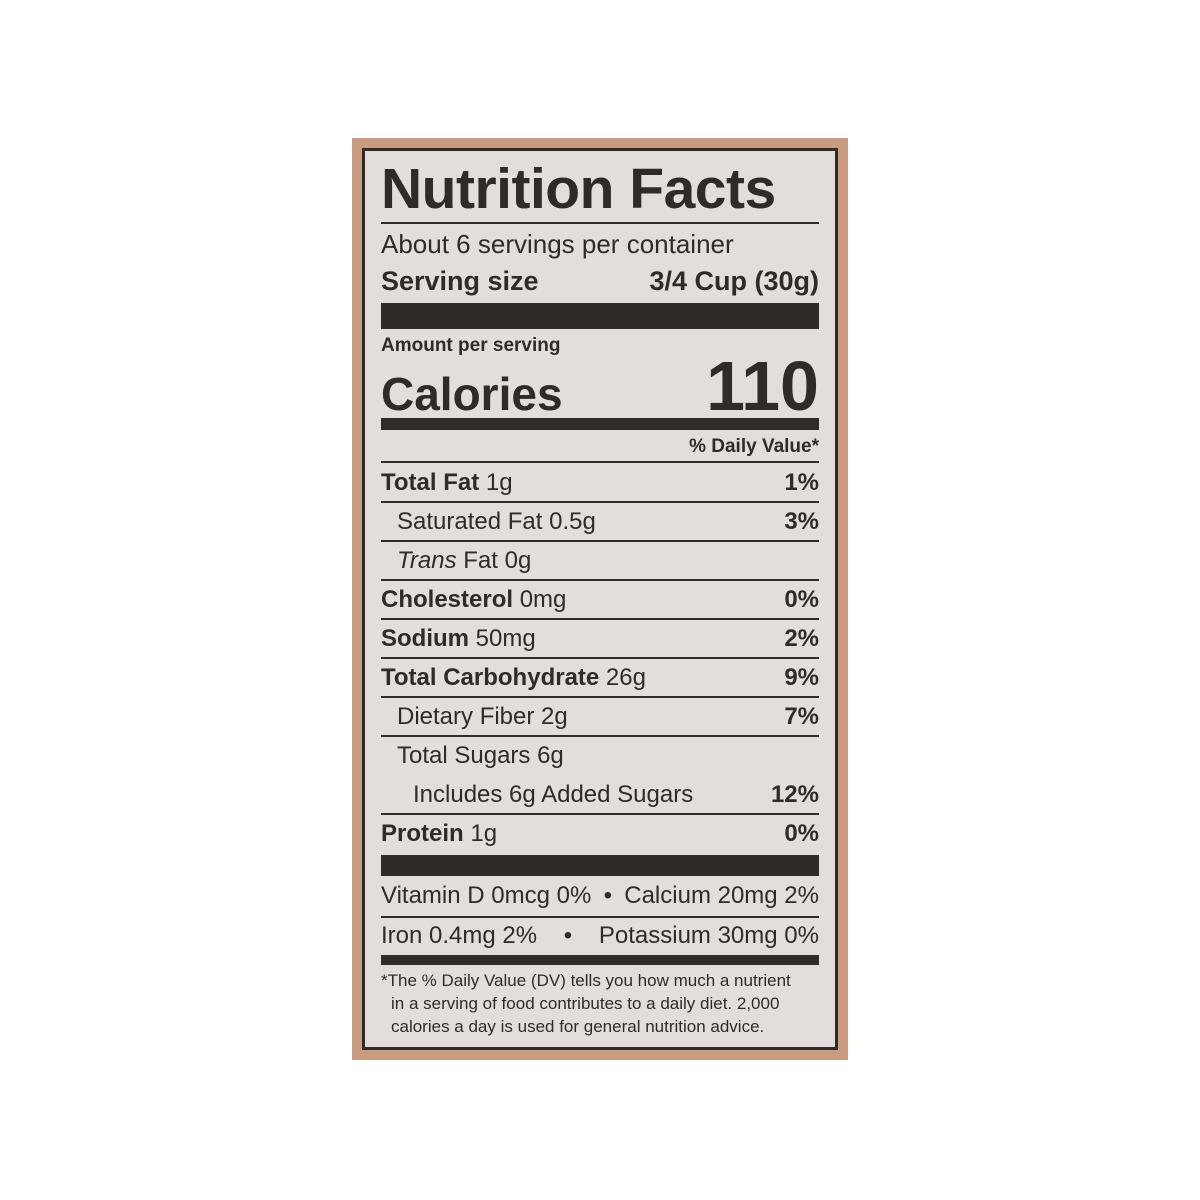  Describe the element at coordinates (600, 639) in the screenshot. I see `nutrient-row-sodium: Sodium 50mg 2%` at that location.